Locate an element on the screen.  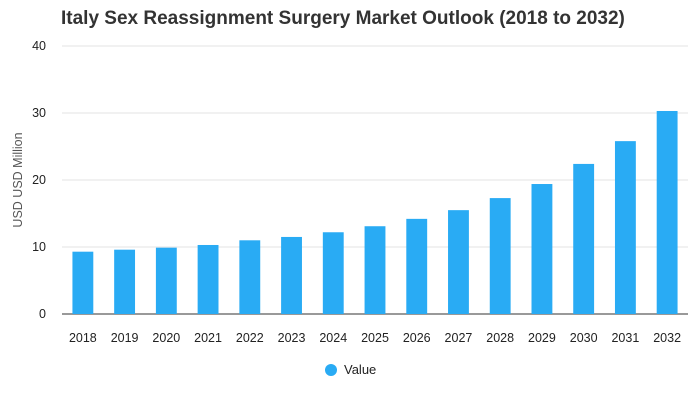
bar-2021 is located at coordinates (208, 279).